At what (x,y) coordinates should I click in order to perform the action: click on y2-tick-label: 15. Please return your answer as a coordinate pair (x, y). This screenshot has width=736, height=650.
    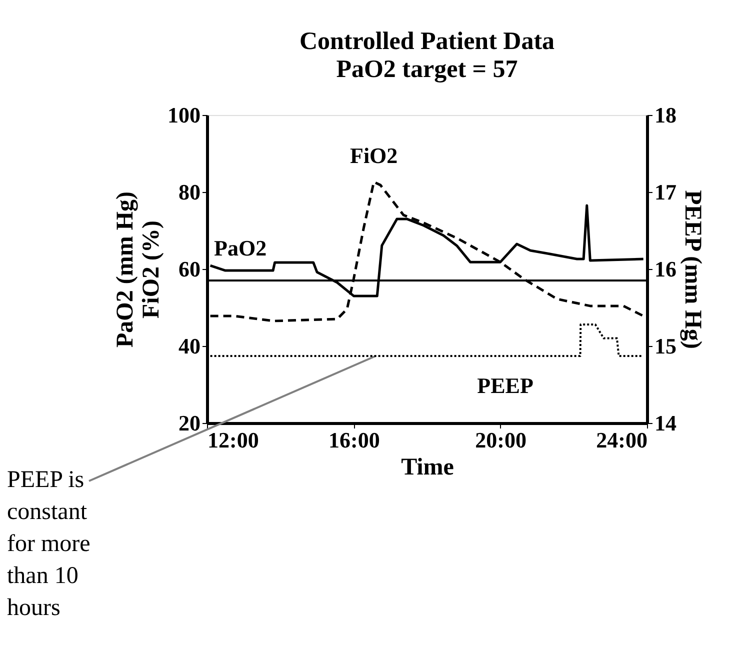
    Looking at the image, I should click on (665, 346).